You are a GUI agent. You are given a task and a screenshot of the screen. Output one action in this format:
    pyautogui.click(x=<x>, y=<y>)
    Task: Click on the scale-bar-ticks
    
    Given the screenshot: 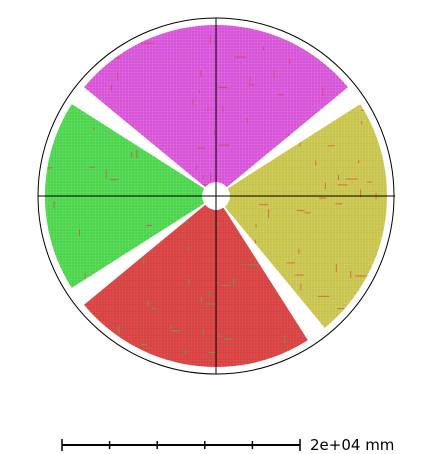 What is the action you would take?
    pyautogui.click(x=181, y=445)
    